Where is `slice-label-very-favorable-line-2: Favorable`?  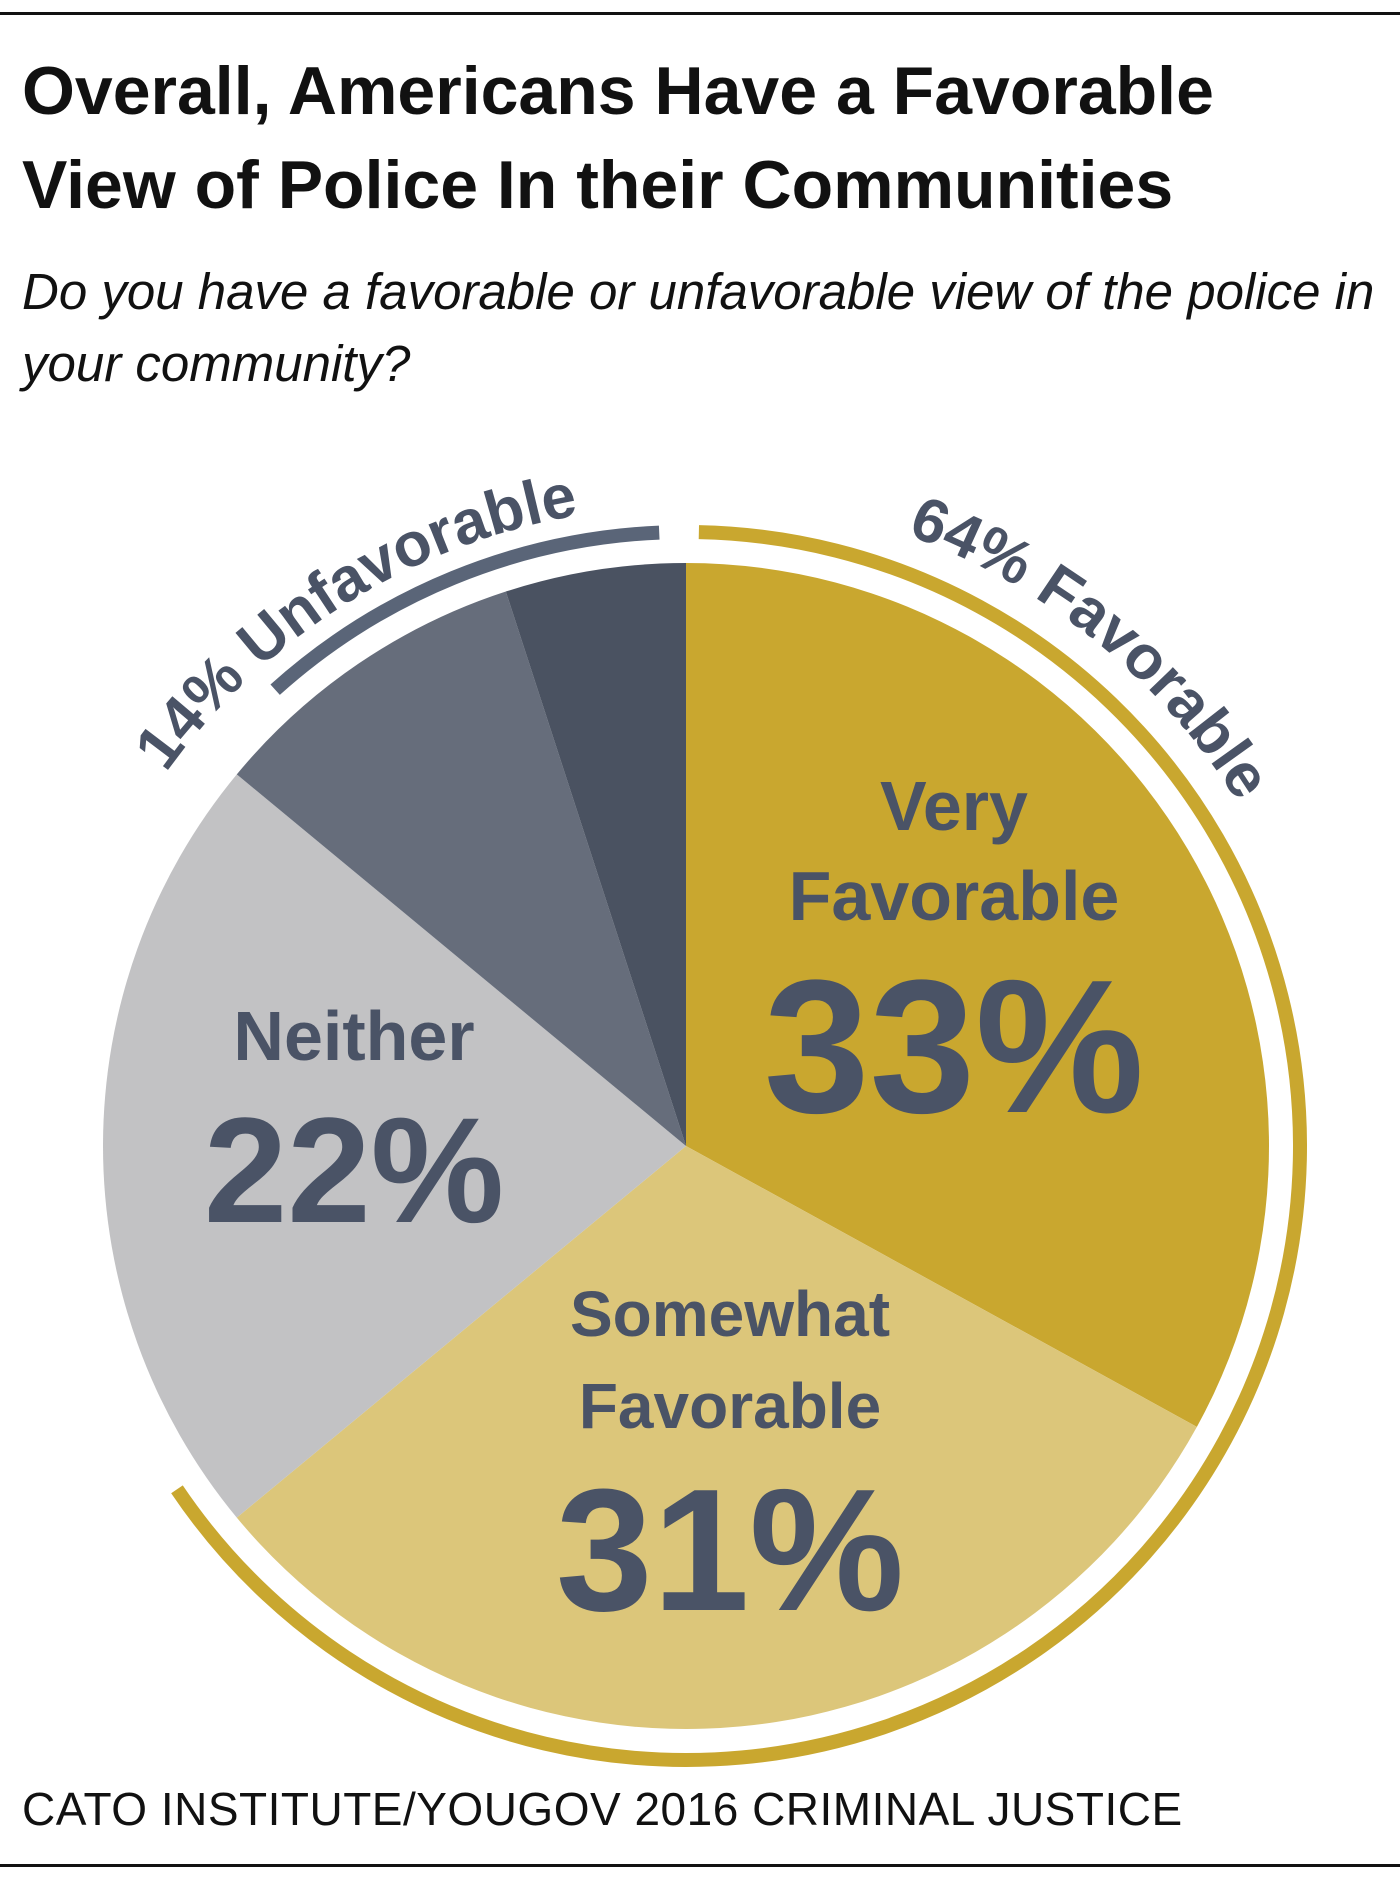
slice-label-very-favorable-line-2: Favorable is located at coordinates (954, 896).